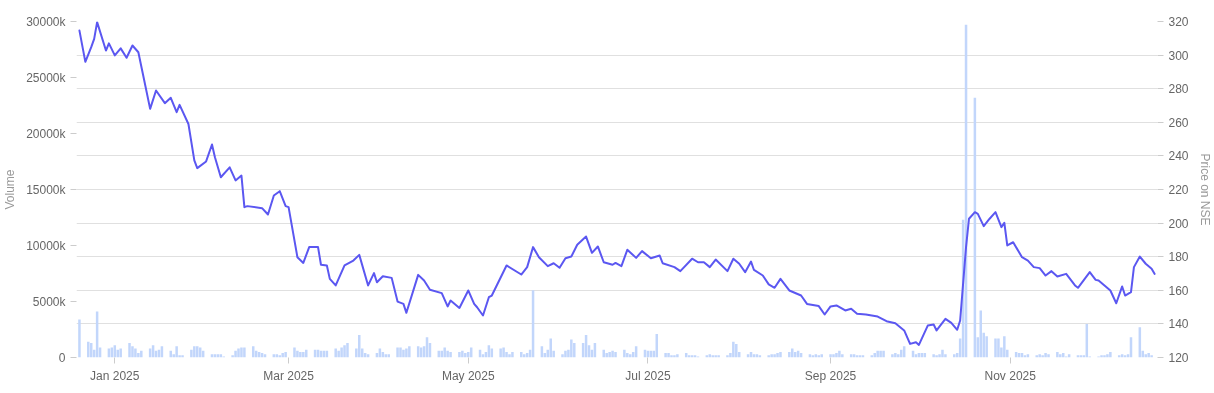 This screenshot has width=1214, height=393. What do you see at coordinates (468, 375) in the screenshot?
I see `x-tick-label: May 2025` at bounding box center [468, 375].